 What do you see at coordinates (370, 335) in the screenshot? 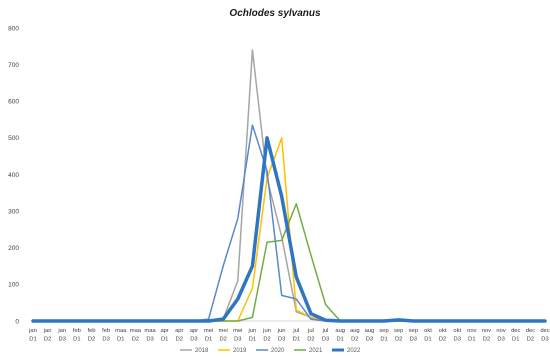
I see `x-tick-label: aug D3` at bounding box center [370, 335].